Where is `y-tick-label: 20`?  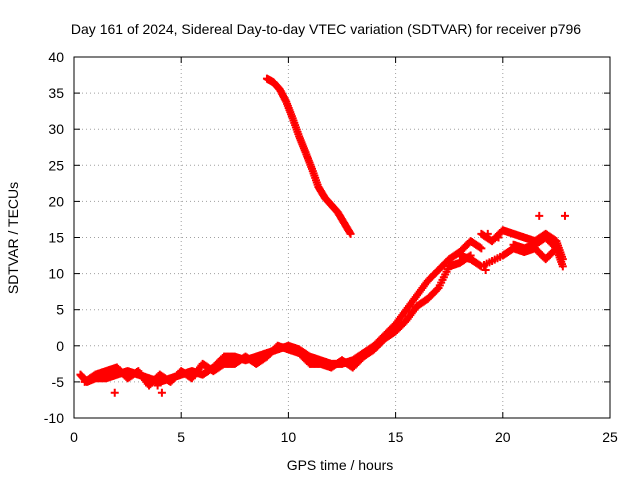
y-tick-label: 20 is located at coordinates (56, 201).